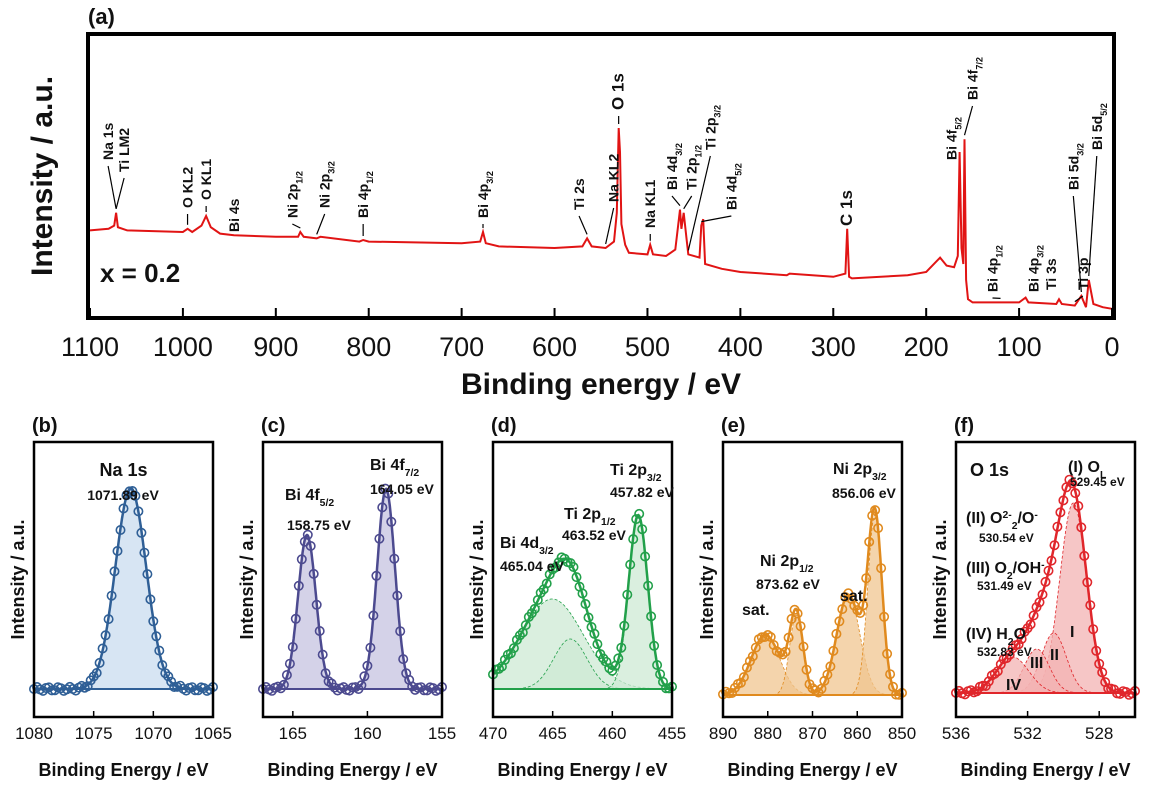 The width and height of the screenshot is (1152, 789). Describe the element at coordinates (612, 733) in the screenshot. I see `x-tick-label: 460` at that location.